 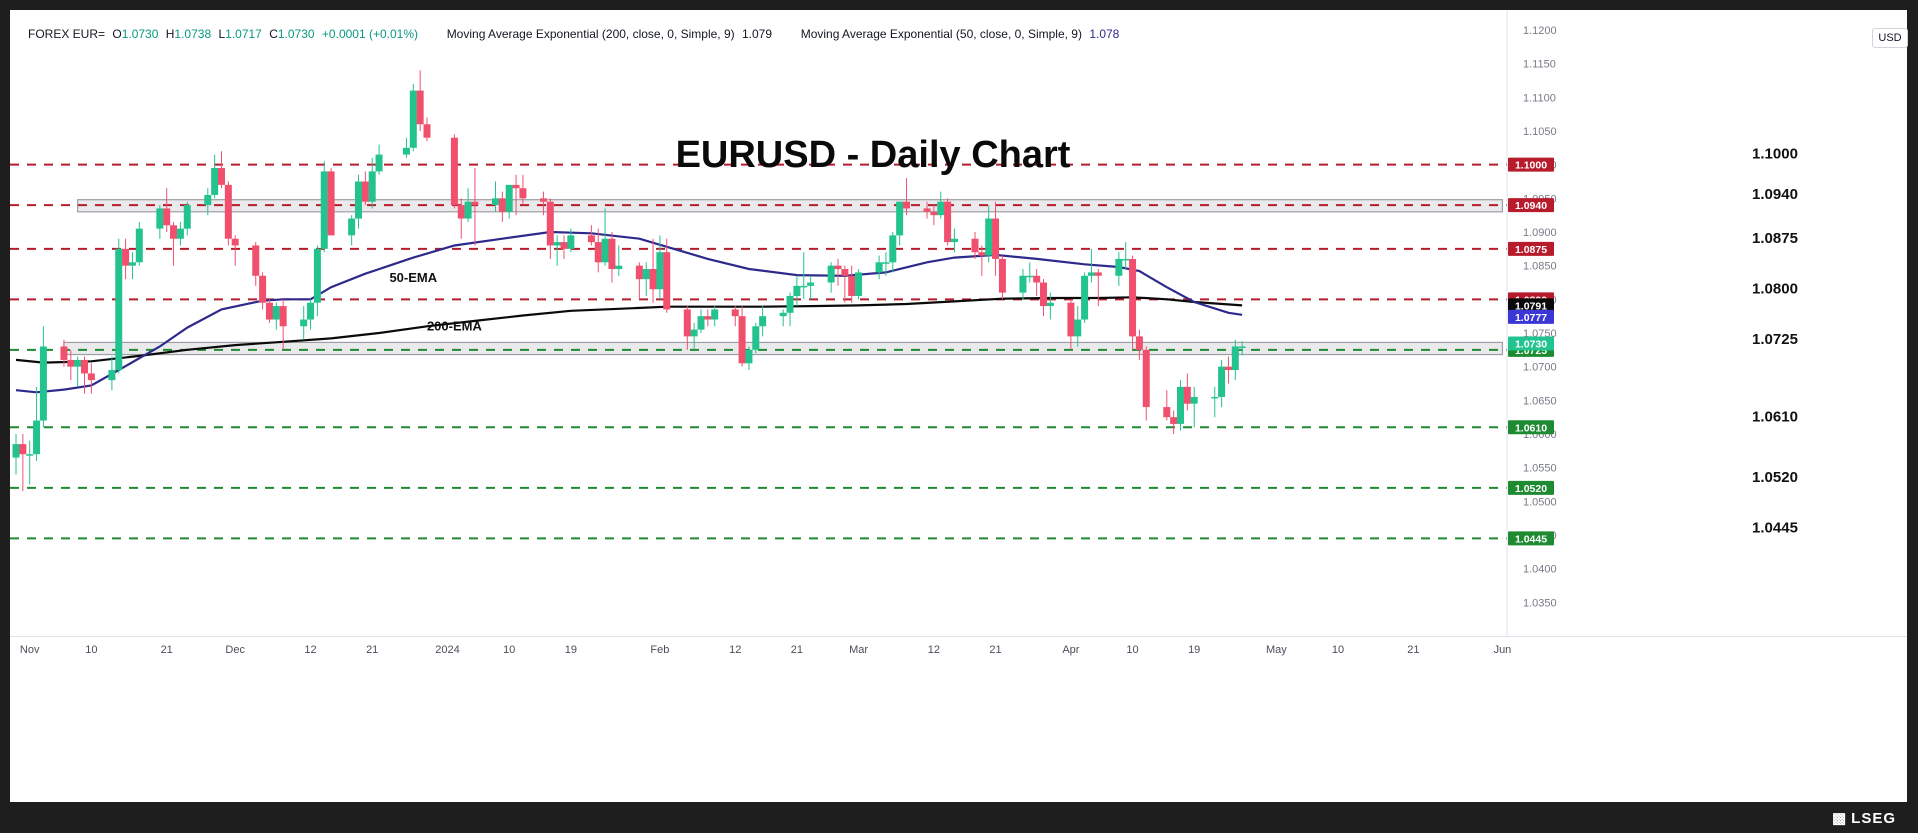 I want to click on level-badge-label: 1.0520, so click(x=1531, y=489).